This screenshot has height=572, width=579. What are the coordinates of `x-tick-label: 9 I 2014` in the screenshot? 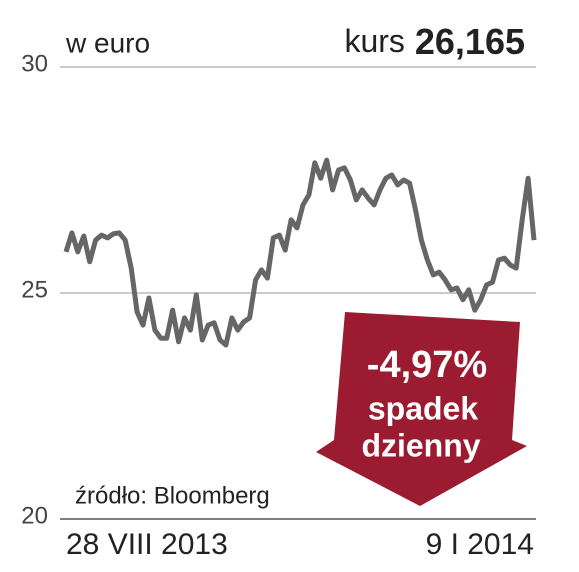 It's located at (480, 544).